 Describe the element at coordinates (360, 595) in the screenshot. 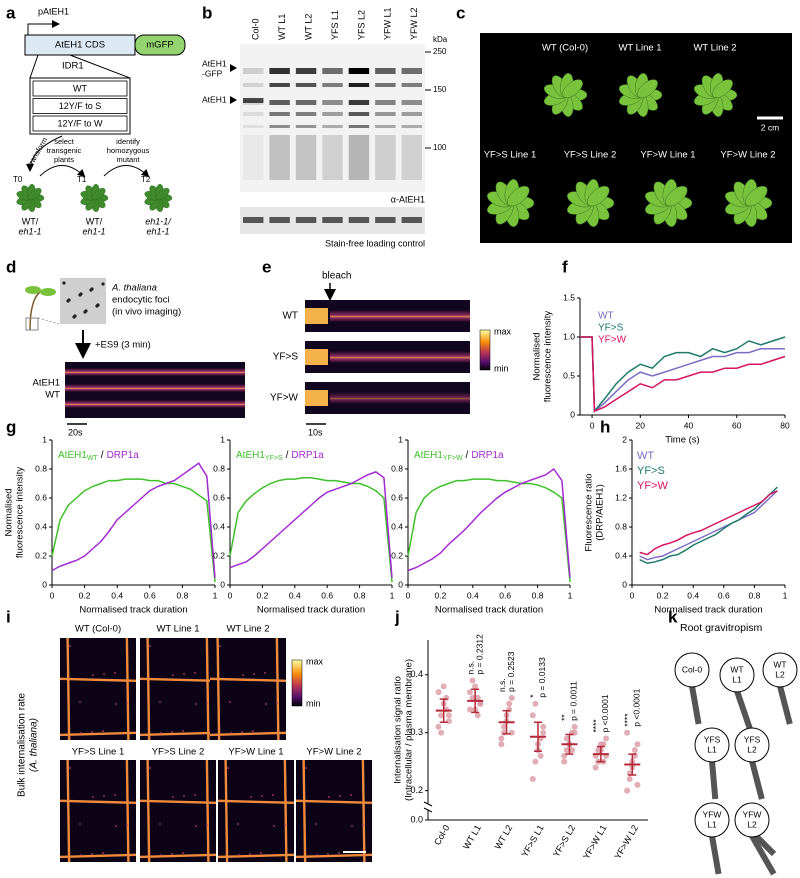

I see `x-tick-label: 0.8` at that location.